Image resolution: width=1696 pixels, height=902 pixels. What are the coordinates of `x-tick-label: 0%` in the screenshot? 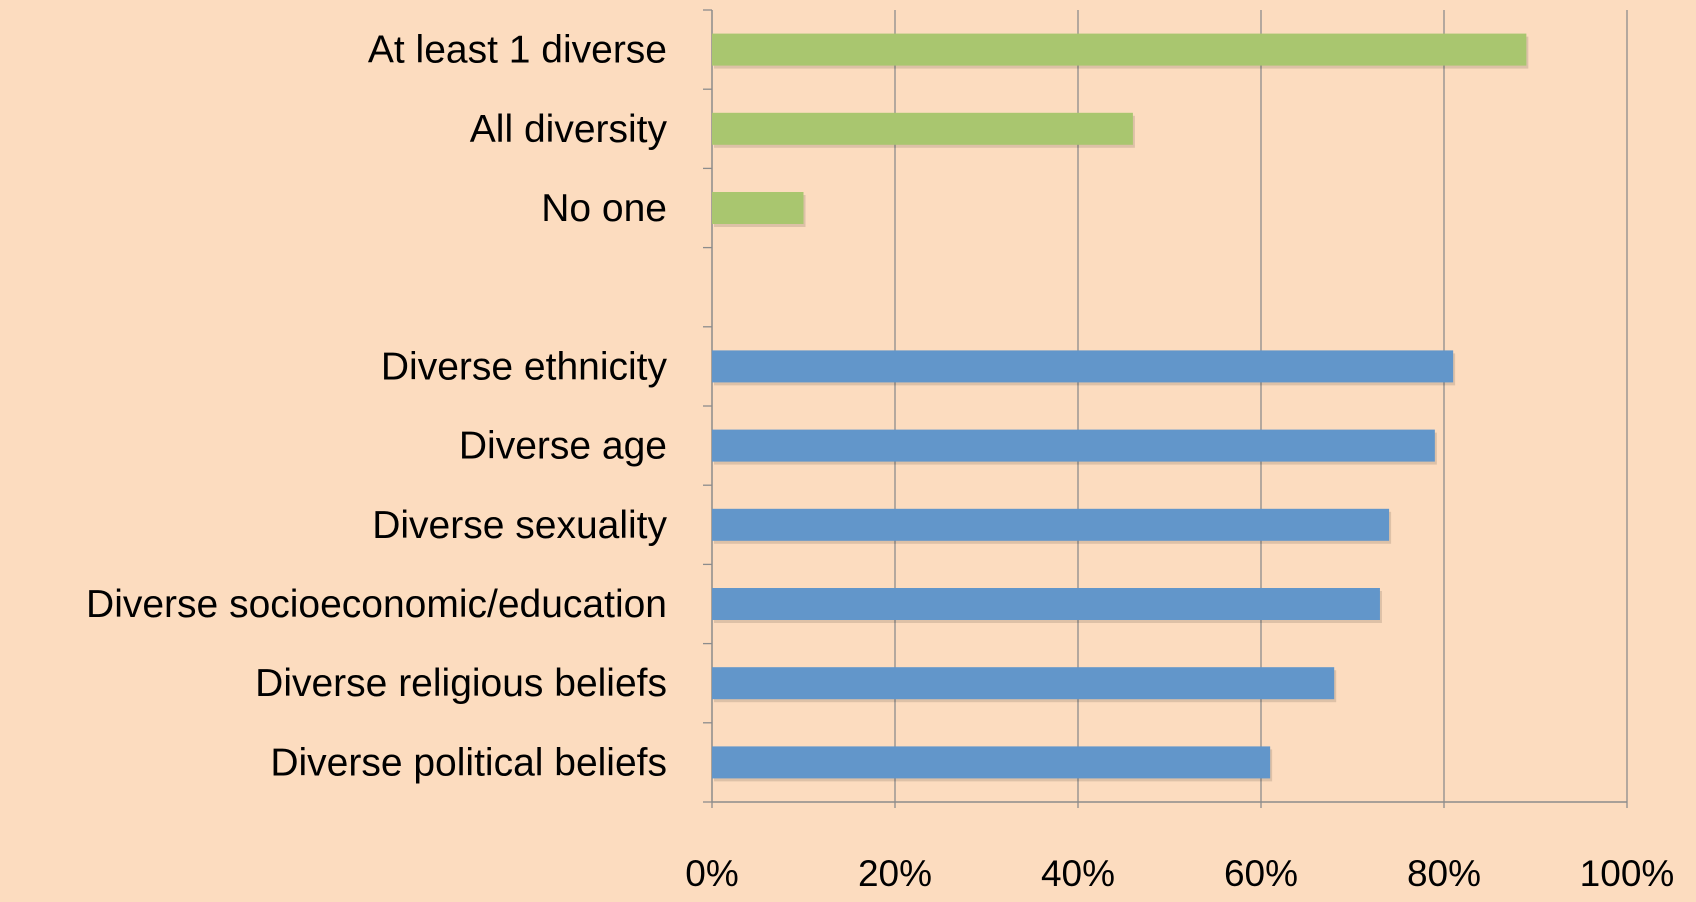 It's located at (711, 873).